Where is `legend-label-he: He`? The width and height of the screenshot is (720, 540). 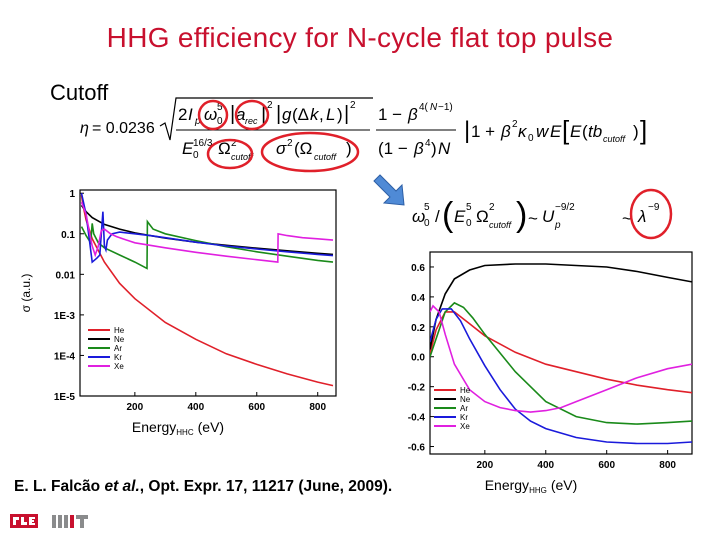 legend-label-he: He is located at coordinates (119, 330).